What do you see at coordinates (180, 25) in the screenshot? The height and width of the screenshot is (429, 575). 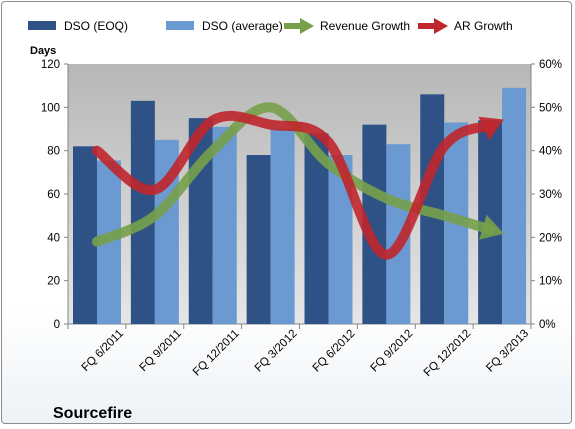 I see `legend-swatch-dso-average` at bounding box center [180, 25].